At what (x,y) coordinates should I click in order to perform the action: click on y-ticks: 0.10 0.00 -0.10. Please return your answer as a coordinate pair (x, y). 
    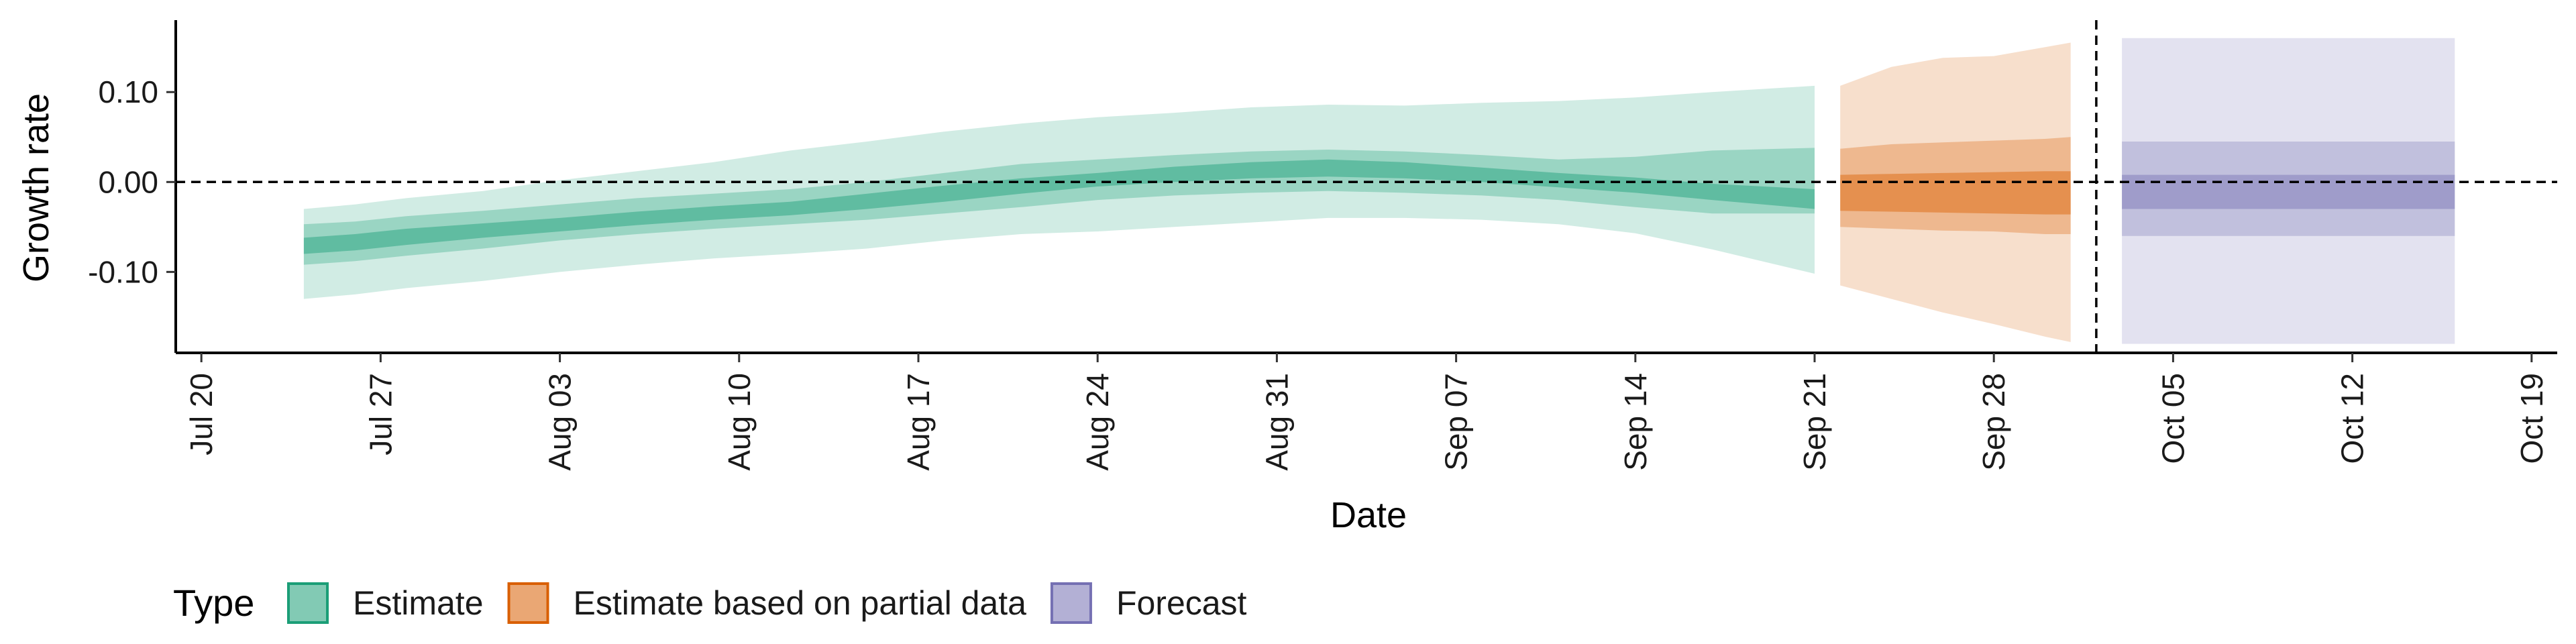
    Looking at the image, I should click on (132, 181).